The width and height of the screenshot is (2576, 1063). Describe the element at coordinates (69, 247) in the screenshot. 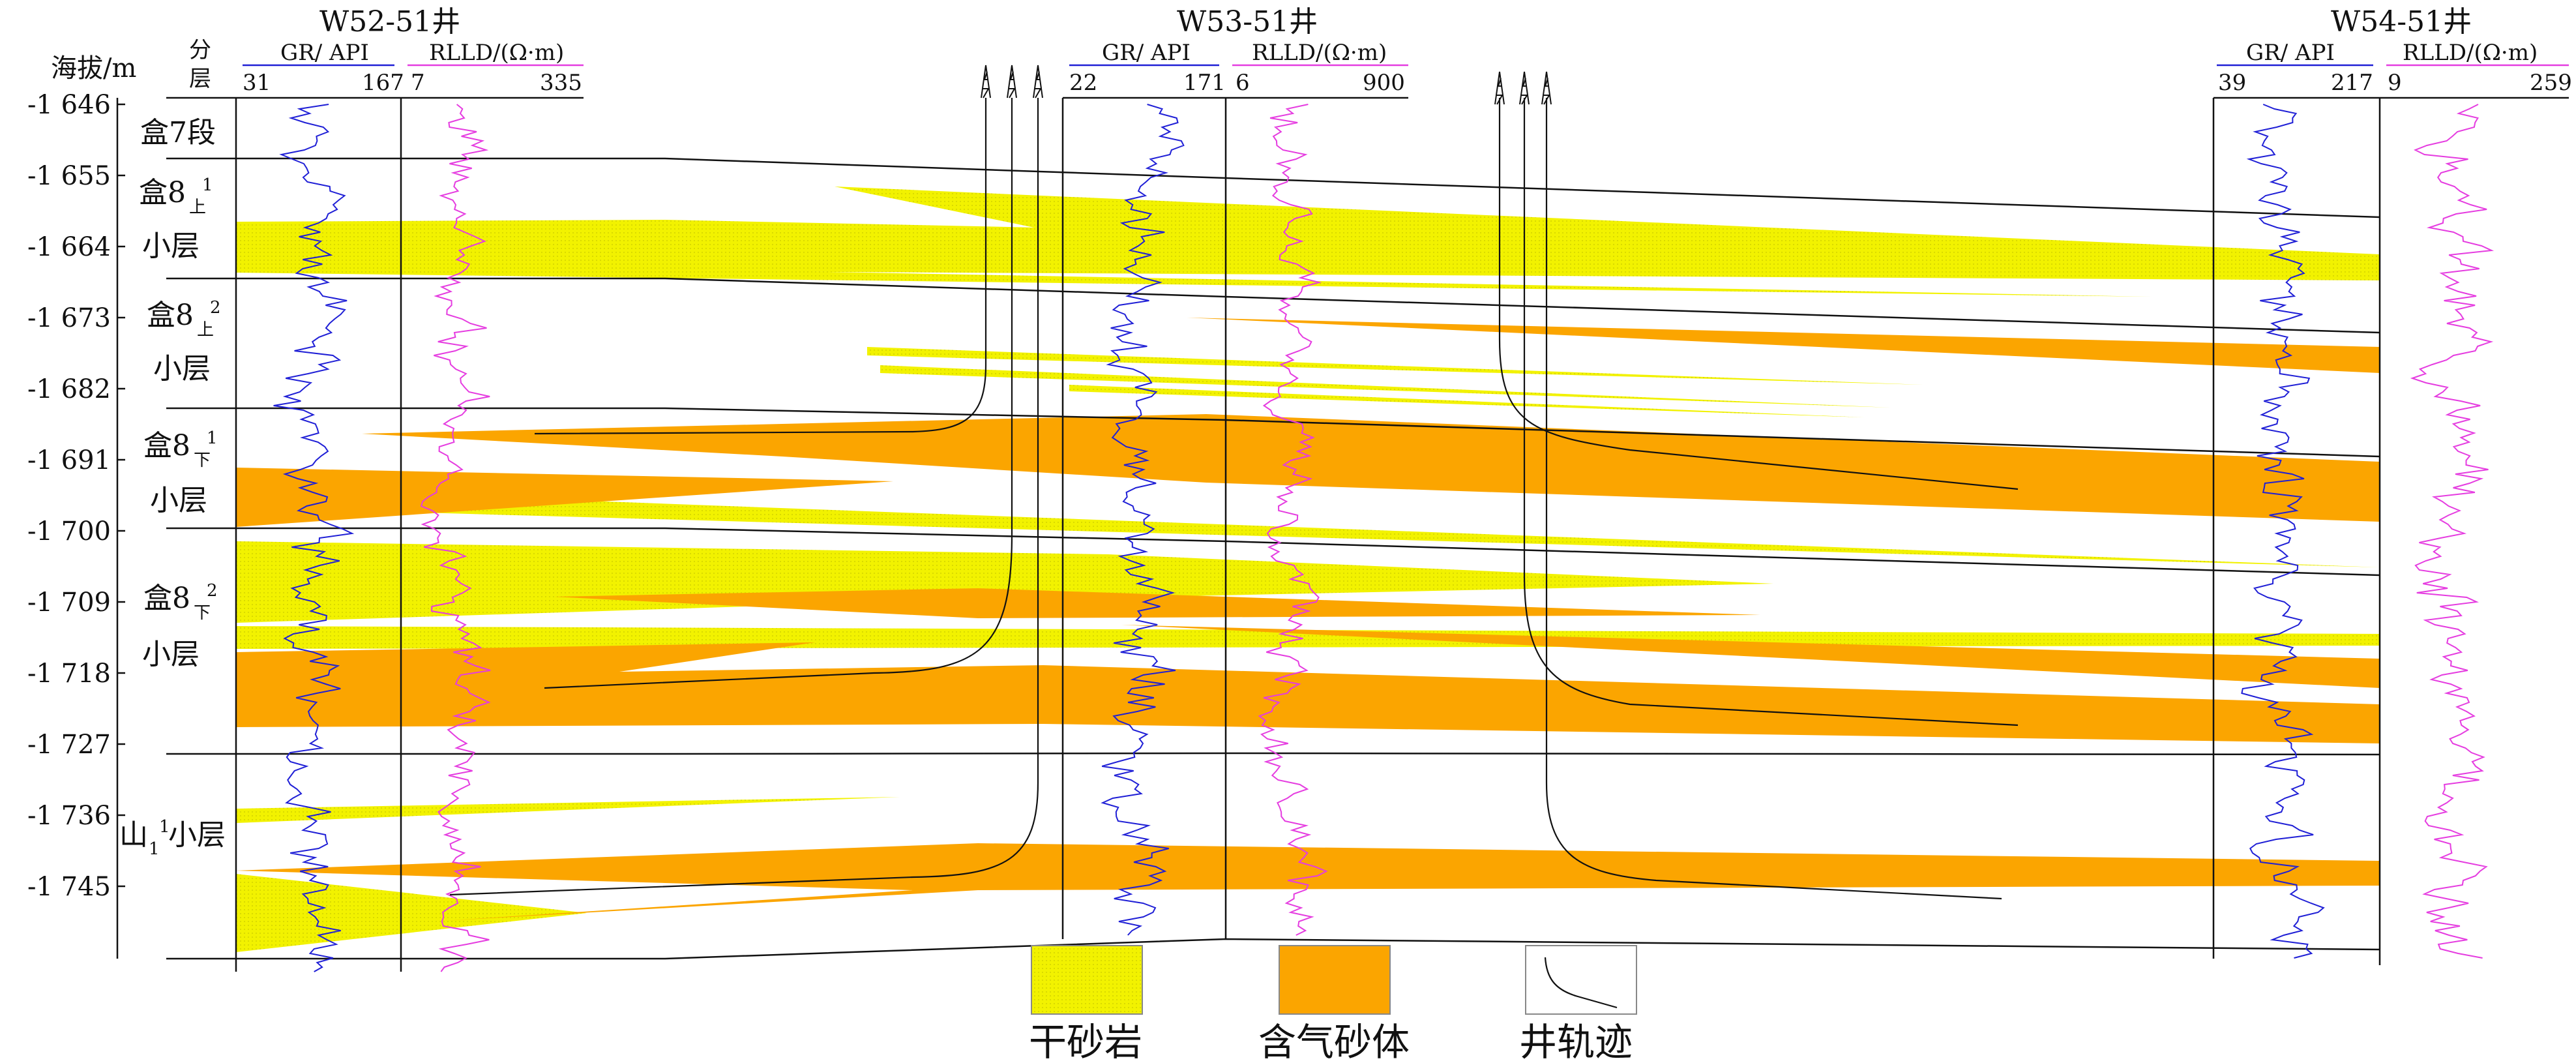

I see `axis-tick-label: -1 664` at that location.